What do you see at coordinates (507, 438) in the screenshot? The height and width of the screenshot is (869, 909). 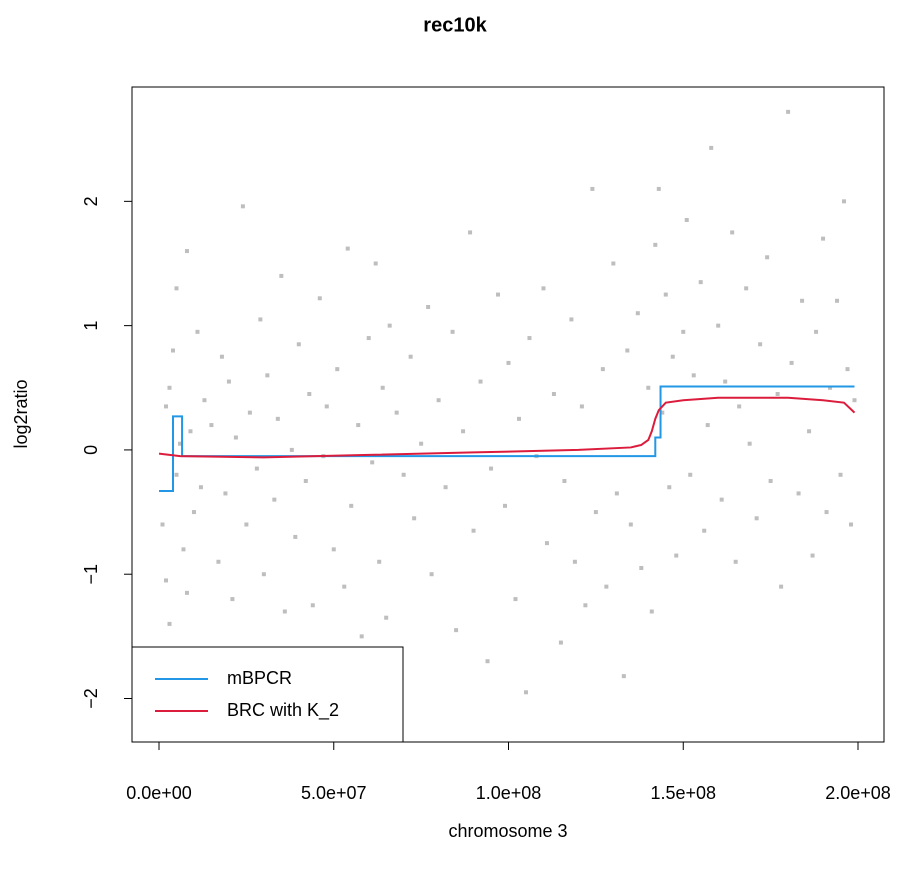 I see `series-line` at bounding box center [507, 438].